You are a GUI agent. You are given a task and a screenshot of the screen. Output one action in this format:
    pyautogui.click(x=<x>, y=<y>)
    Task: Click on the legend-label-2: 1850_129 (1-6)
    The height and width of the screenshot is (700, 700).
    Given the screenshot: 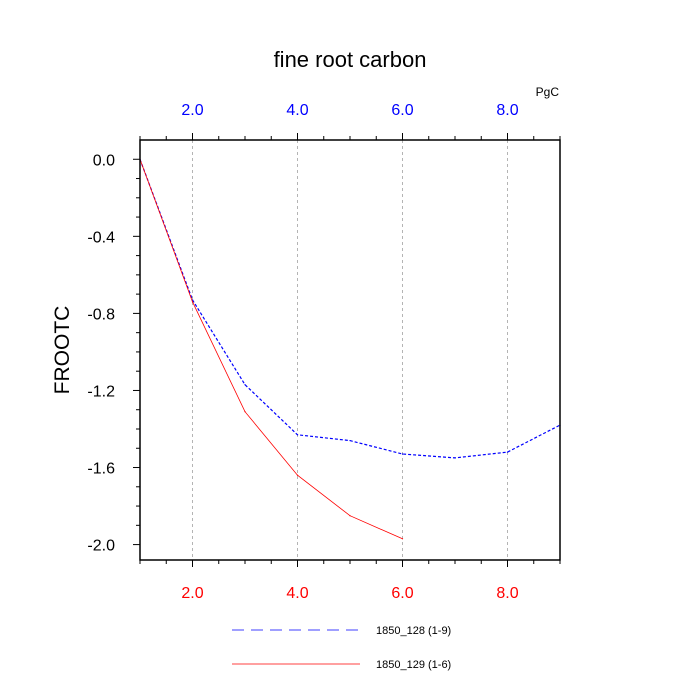 What is the action you would take?
    pyautogui.click(x=413, y=665)
    